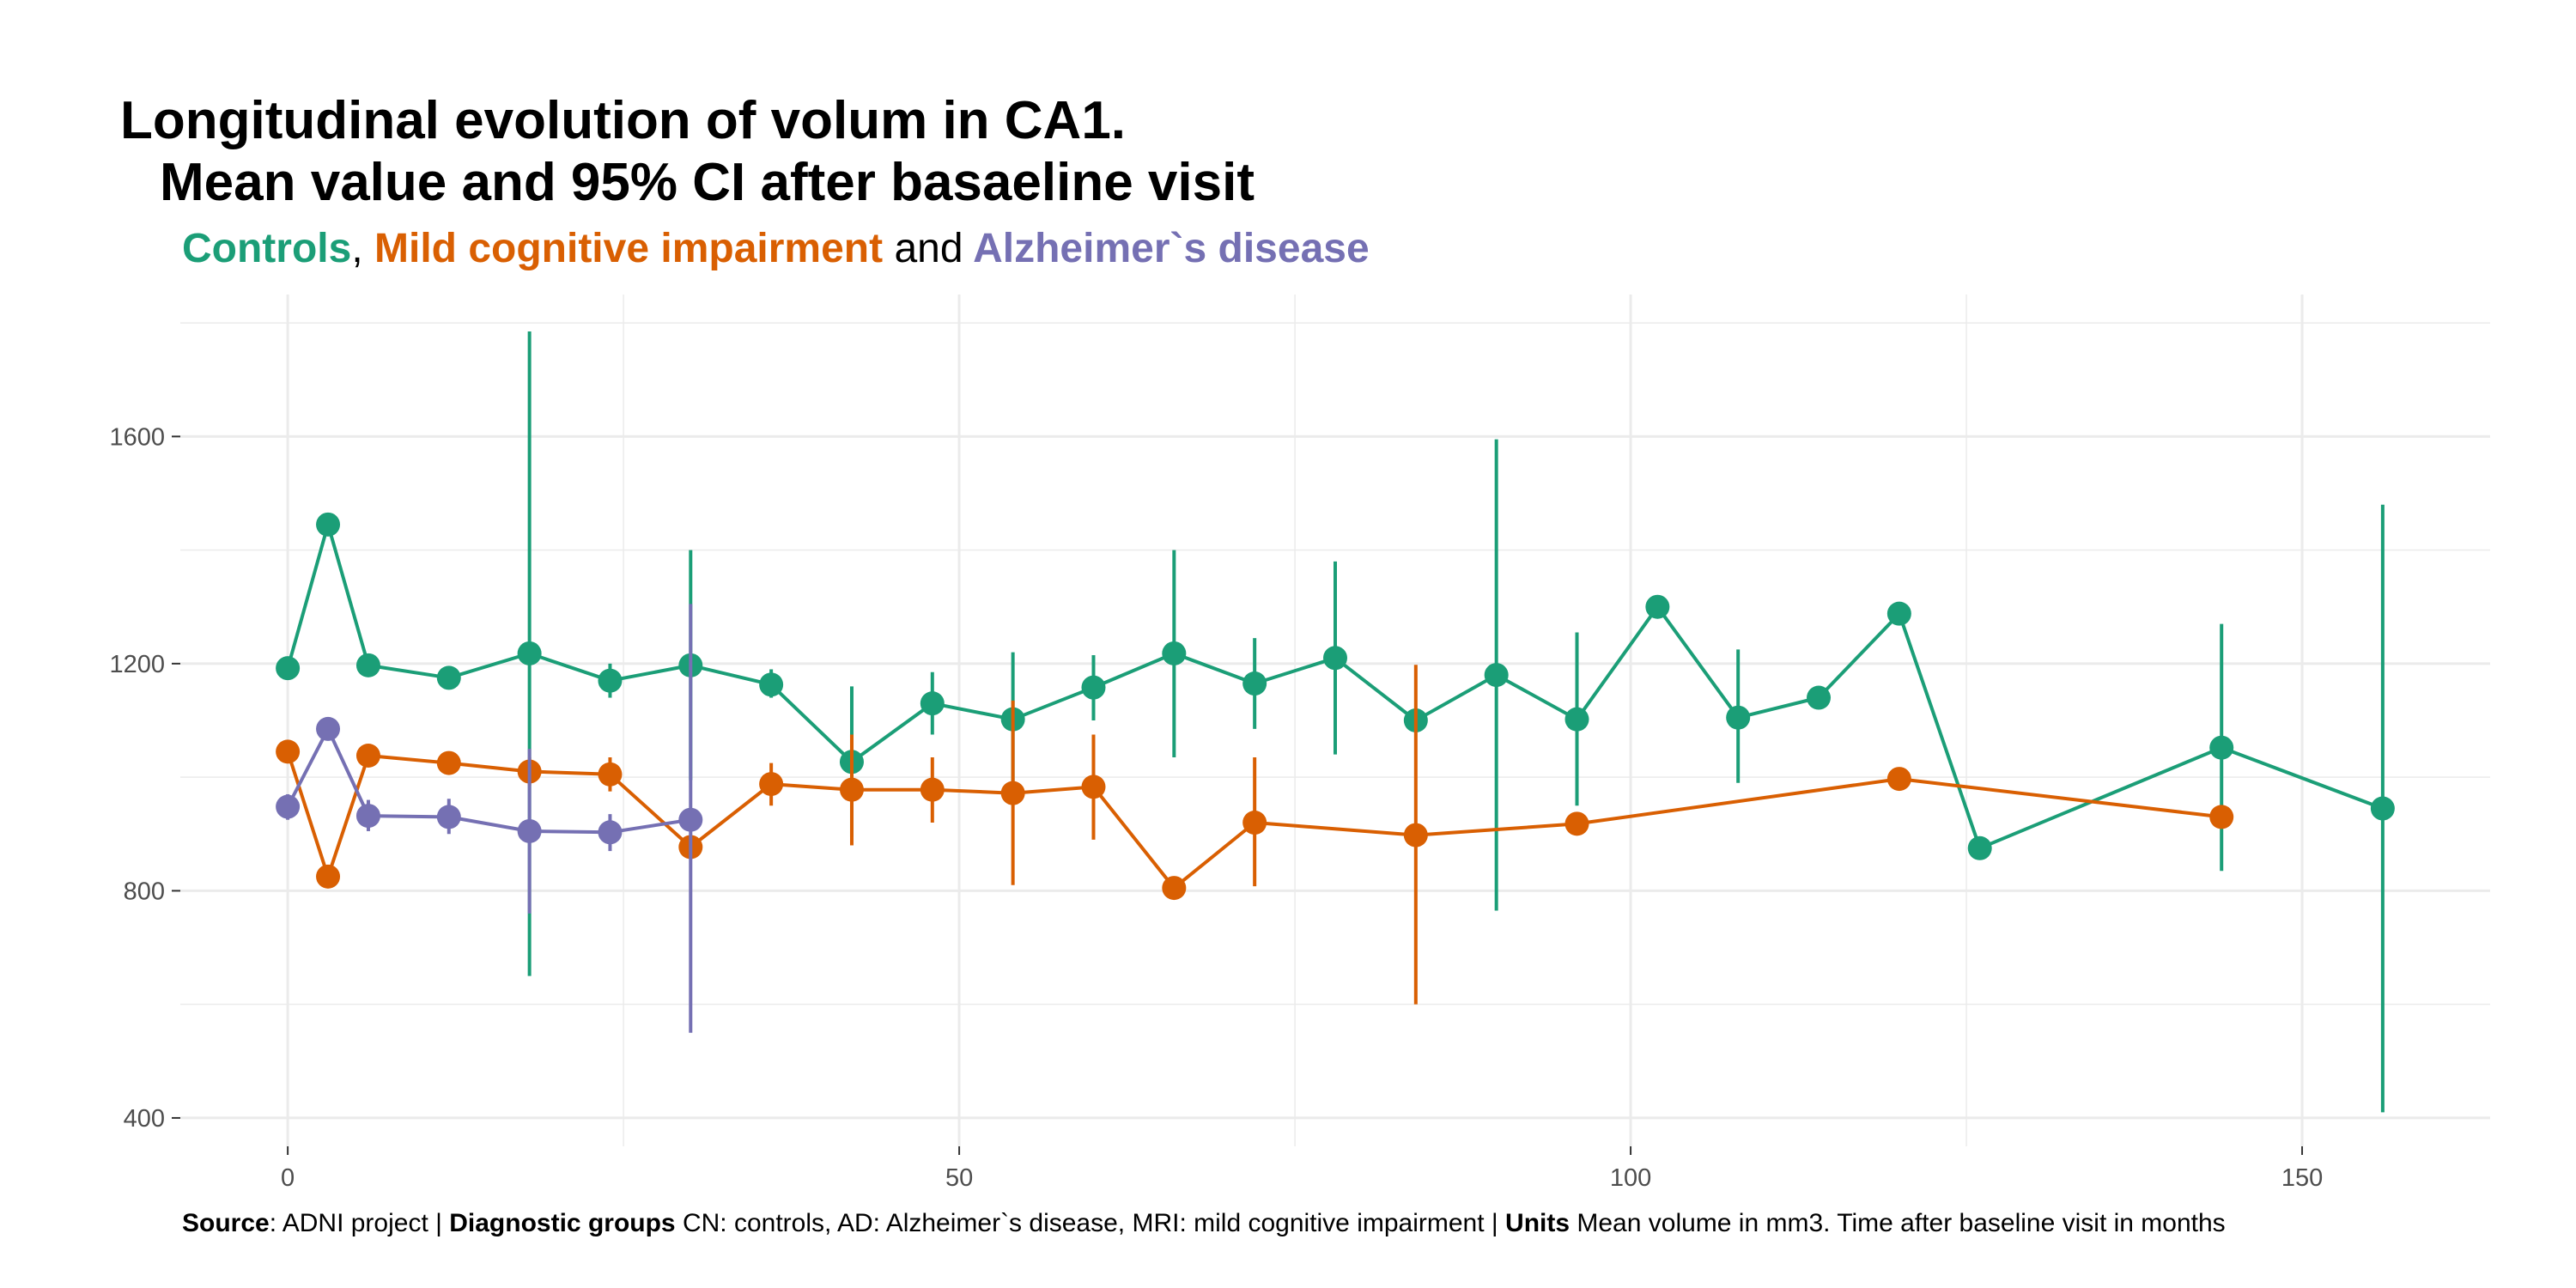 Image resolution: width=2576 pixels, height=1288 pixels. Describe the element at coordinates (288, 1178) in the screenshot. I see `x-tick-label: 0` at that location.